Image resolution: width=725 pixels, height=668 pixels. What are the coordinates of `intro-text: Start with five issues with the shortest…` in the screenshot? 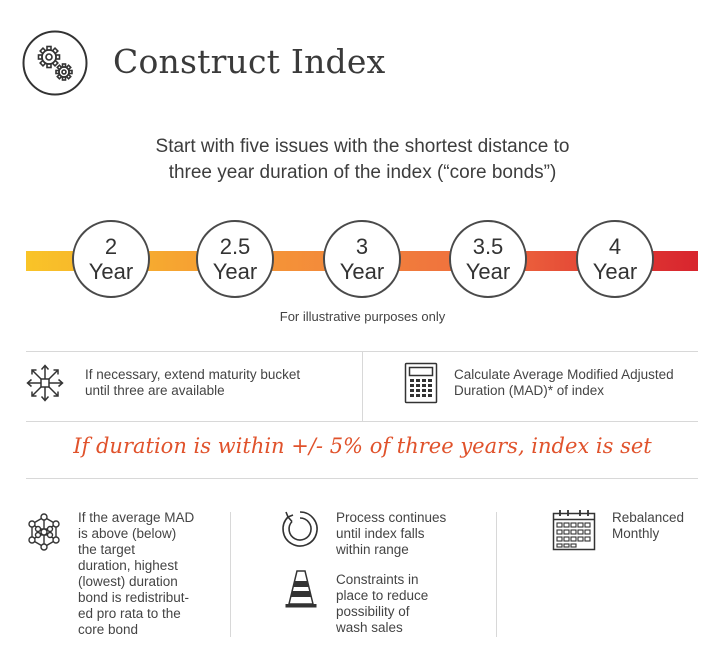 It's located at (362, 160).